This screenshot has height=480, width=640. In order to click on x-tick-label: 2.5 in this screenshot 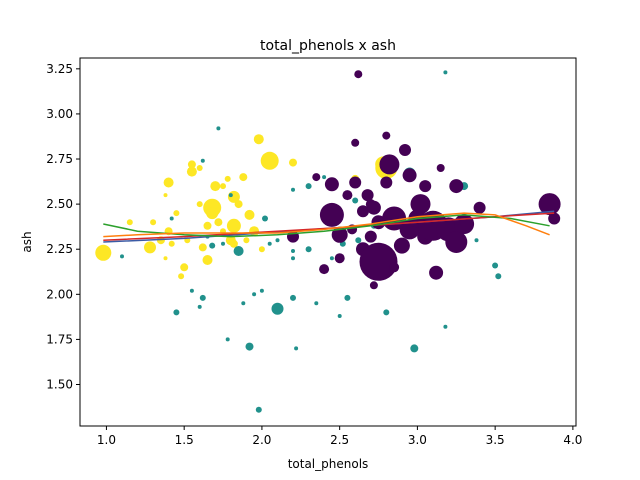, I will do `click(339, 440)`.